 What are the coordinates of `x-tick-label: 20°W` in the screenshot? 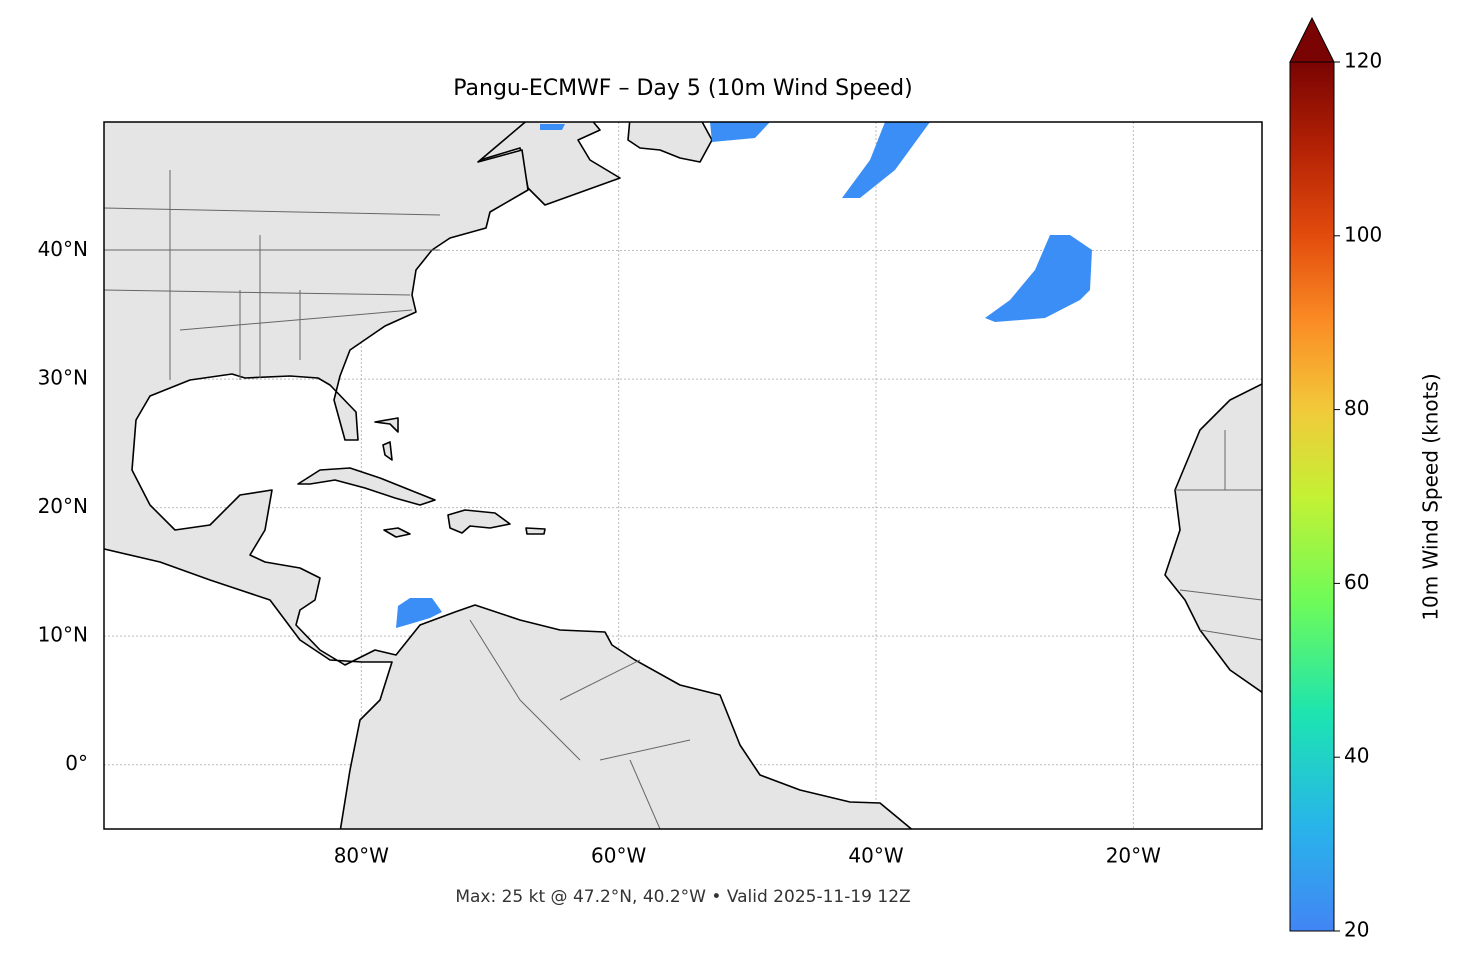 It's located at (1133, 856).